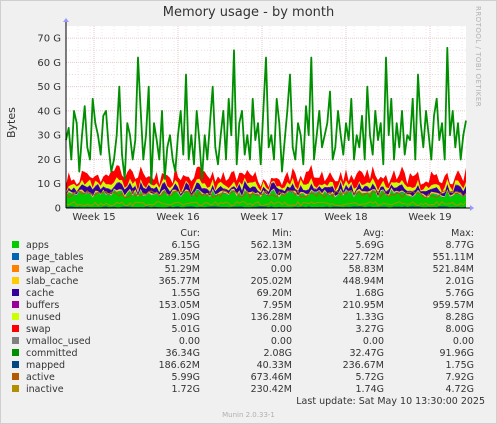 The image size is (497, 424). Describe the element at coordinates (243, 294) in the screenshot. I see `legend-row-cache: cache 1.55G 69.20M 1.68G 5.76G` at that location.